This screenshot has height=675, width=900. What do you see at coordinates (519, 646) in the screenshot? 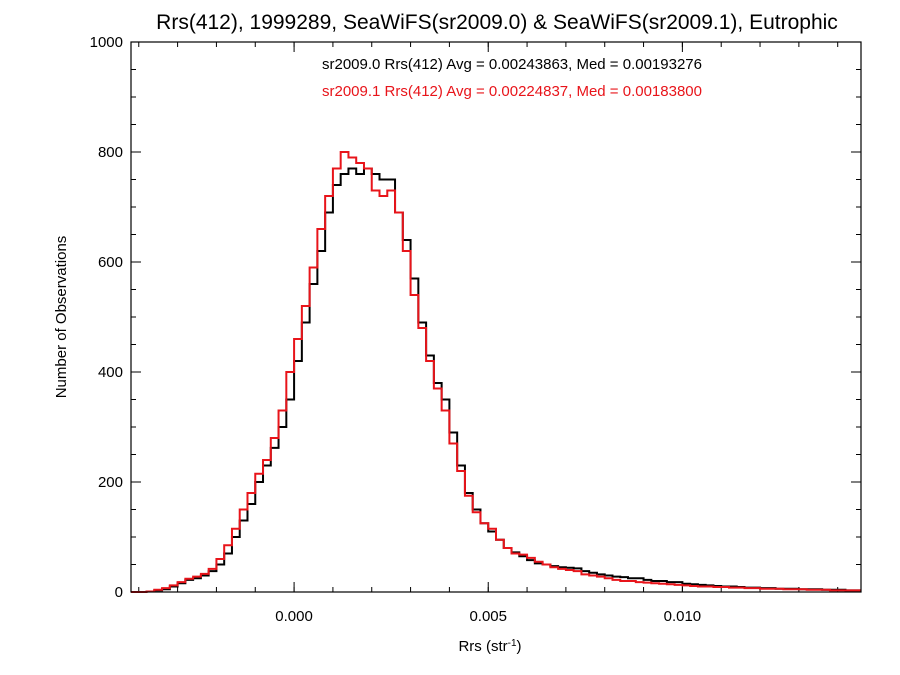
I see `x-axis-label-close: )` at bounding box center [519, 646].